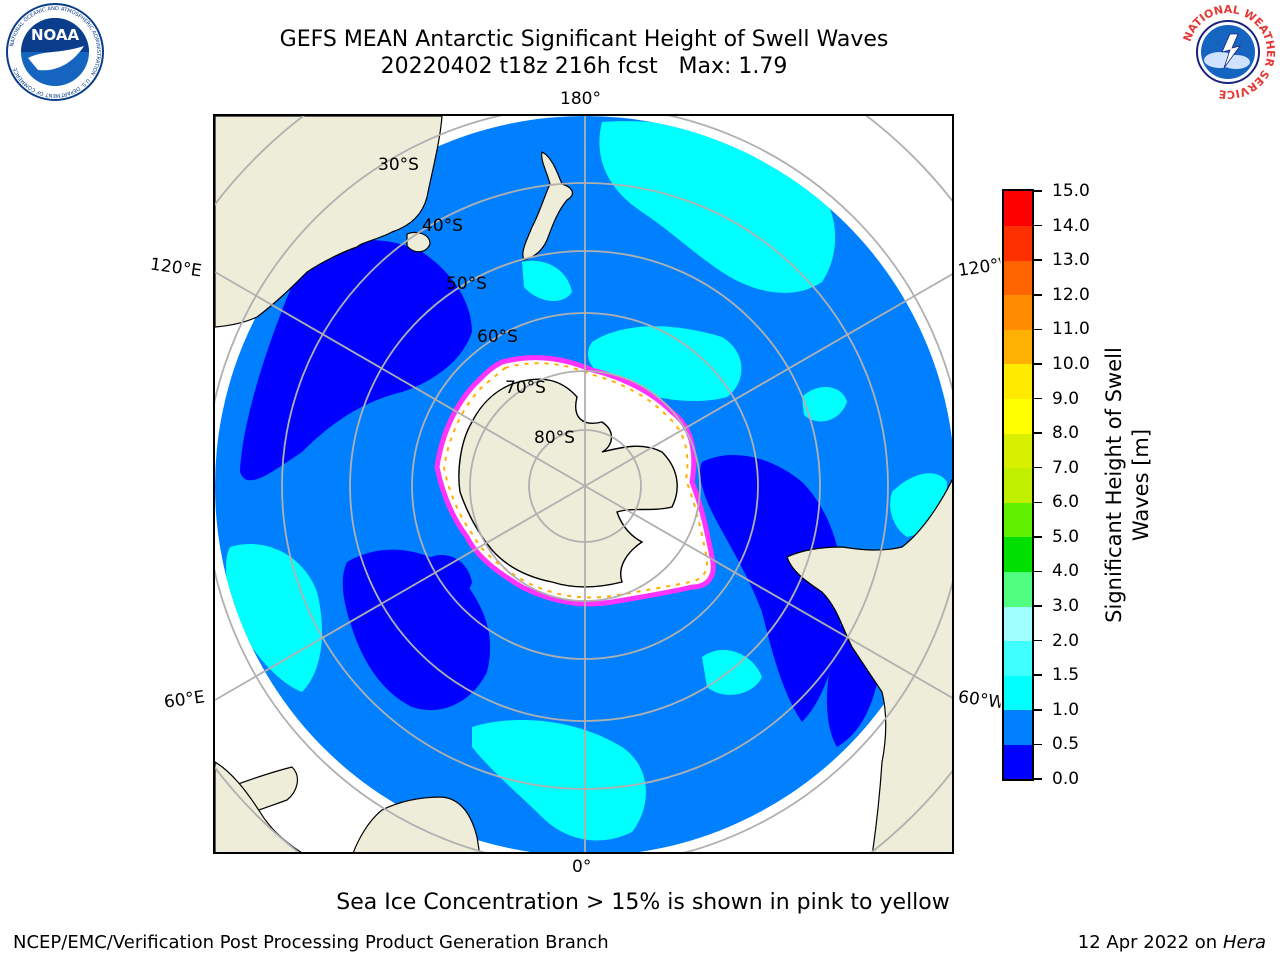 The height and width of the screenshot is (960, 1280). I want to click on nws-logo: NATIONAL WEATHER SERVICE, so click(1228, 52).